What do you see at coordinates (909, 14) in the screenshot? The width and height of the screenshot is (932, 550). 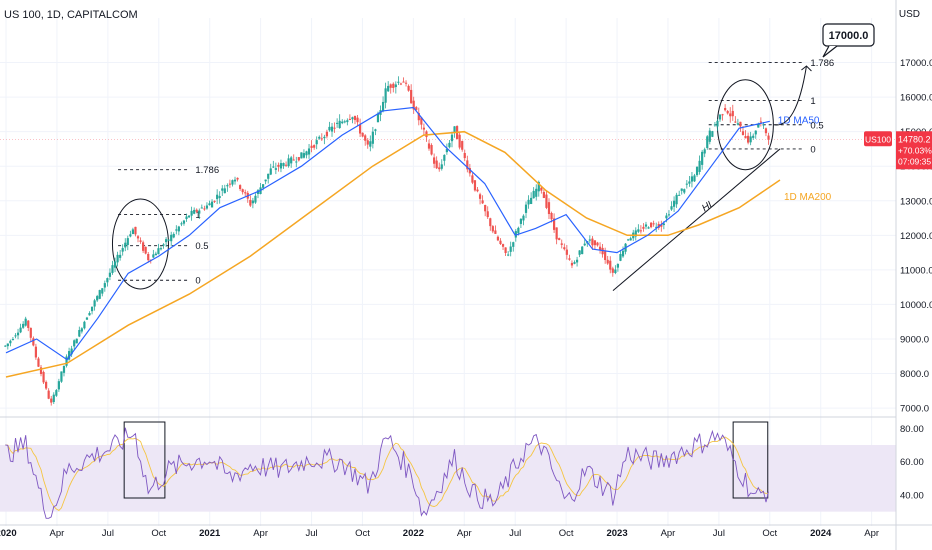 I see `currency-label: USD` at bounding box center [909, 14].